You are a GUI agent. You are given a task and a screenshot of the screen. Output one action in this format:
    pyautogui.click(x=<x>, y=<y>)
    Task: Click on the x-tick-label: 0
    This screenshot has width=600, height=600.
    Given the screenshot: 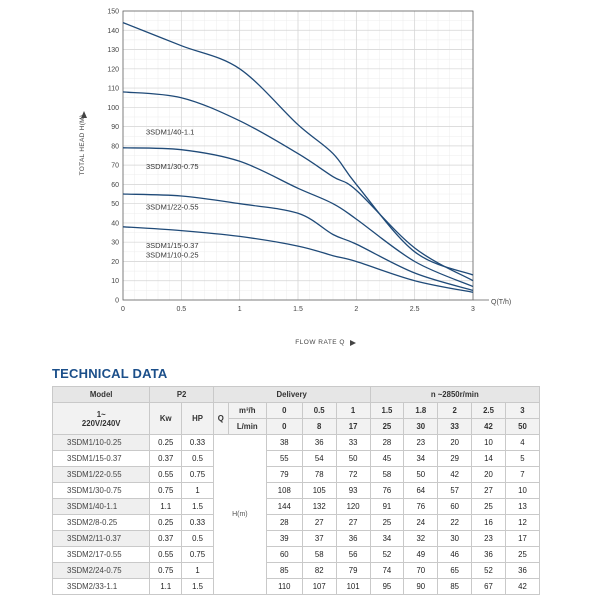 What is the action you would take?
    pyautogui.click(x=123, y=309)
    